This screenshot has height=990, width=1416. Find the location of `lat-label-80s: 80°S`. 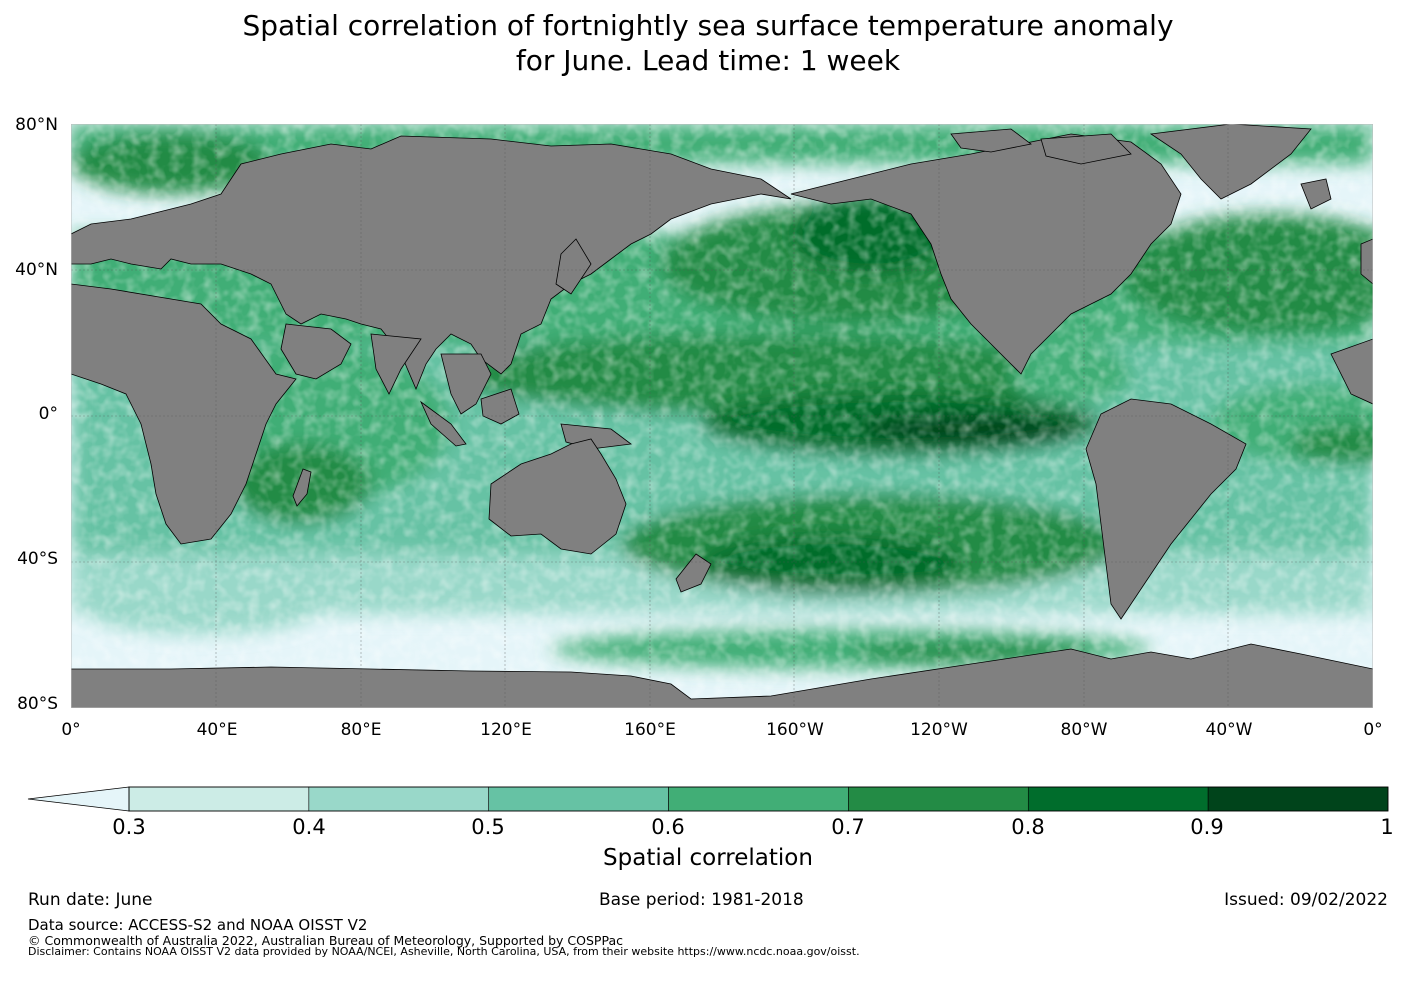

lat-label-80s: 80°S is located at coordinates (37, 704).